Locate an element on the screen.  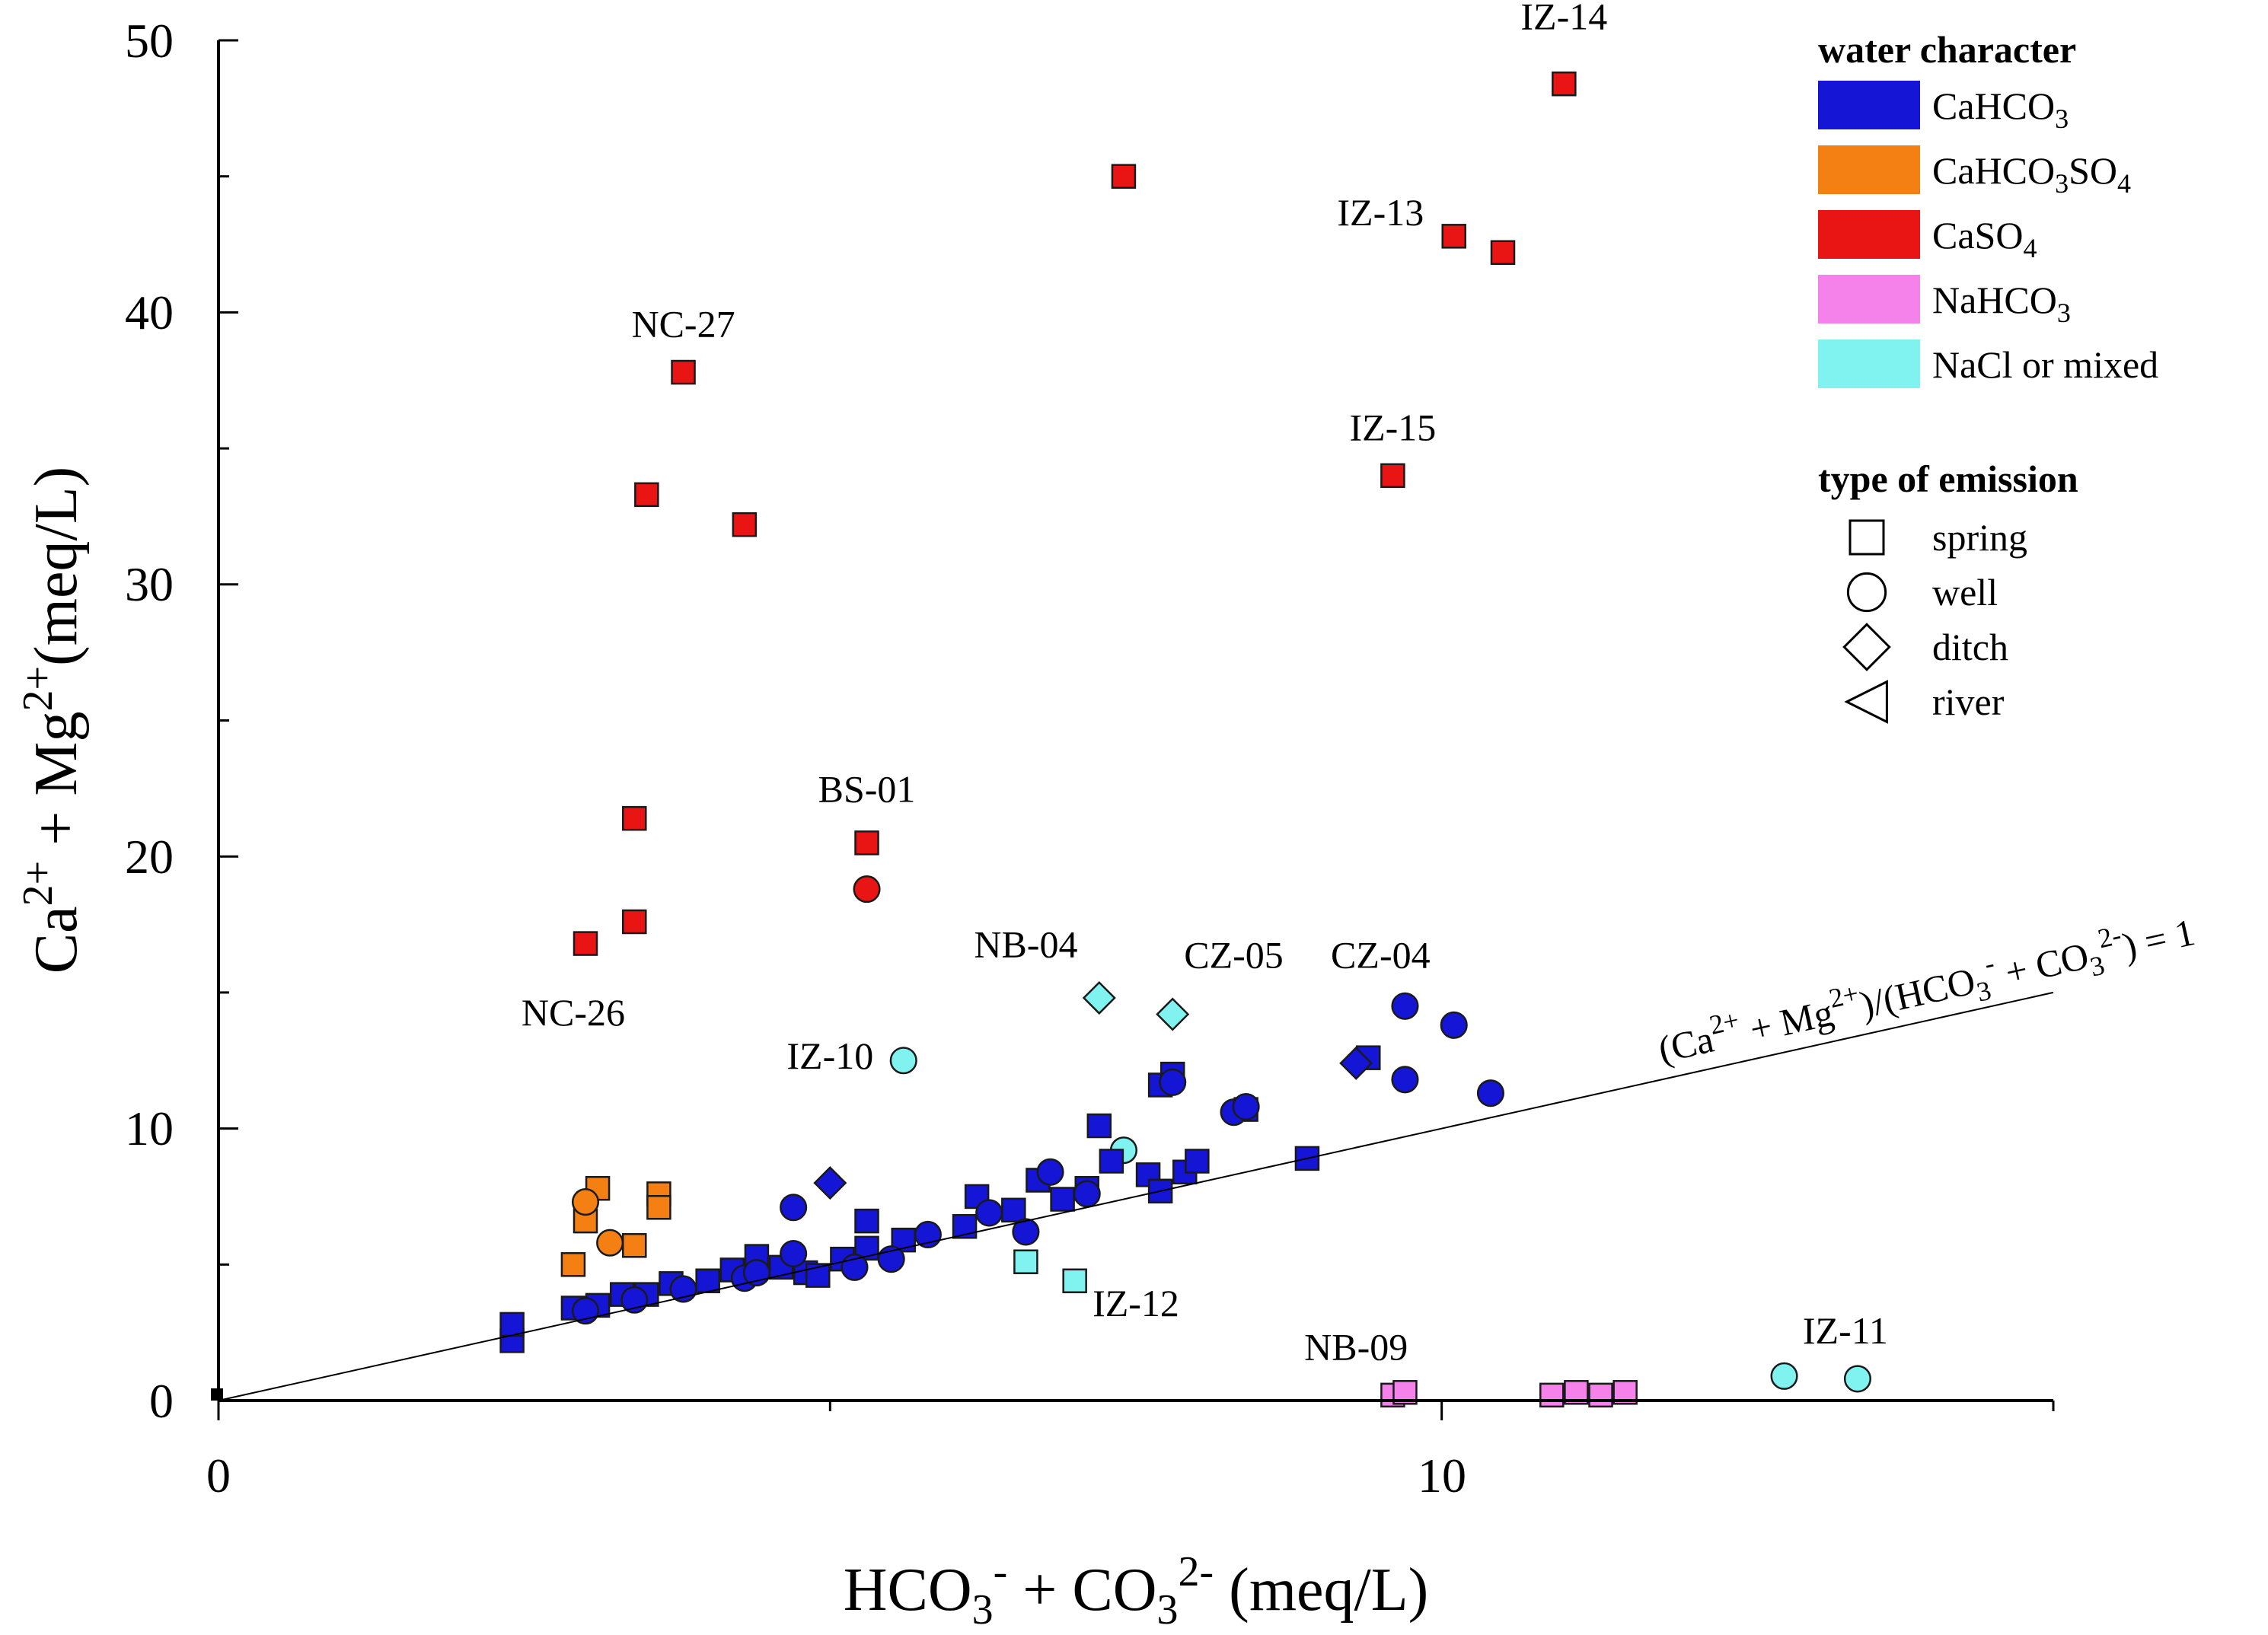
point-label: NB-09 is located at coordinates (1356, 1346).